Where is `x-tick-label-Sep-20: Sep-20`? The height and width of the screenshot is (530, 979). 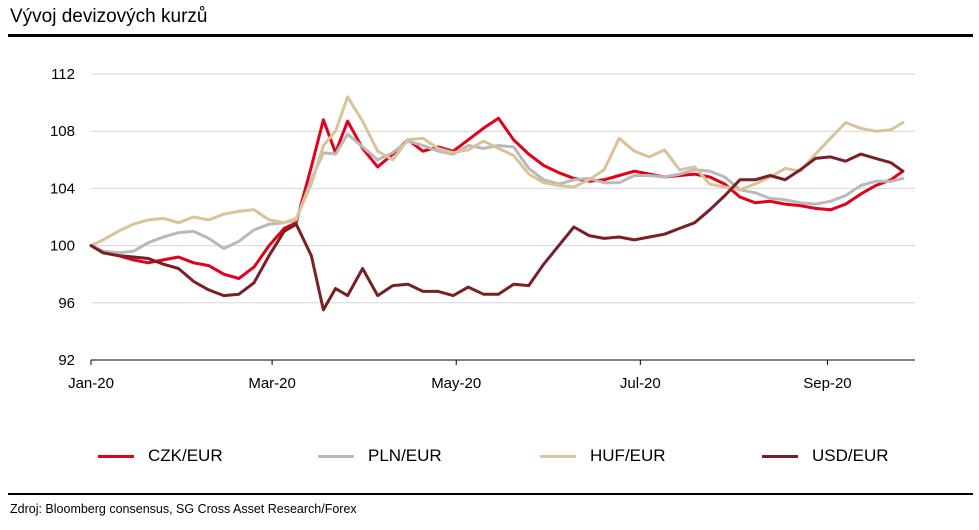 x-tick-label-Sep-20: Sep-20 is located at coordinates (827, 383).